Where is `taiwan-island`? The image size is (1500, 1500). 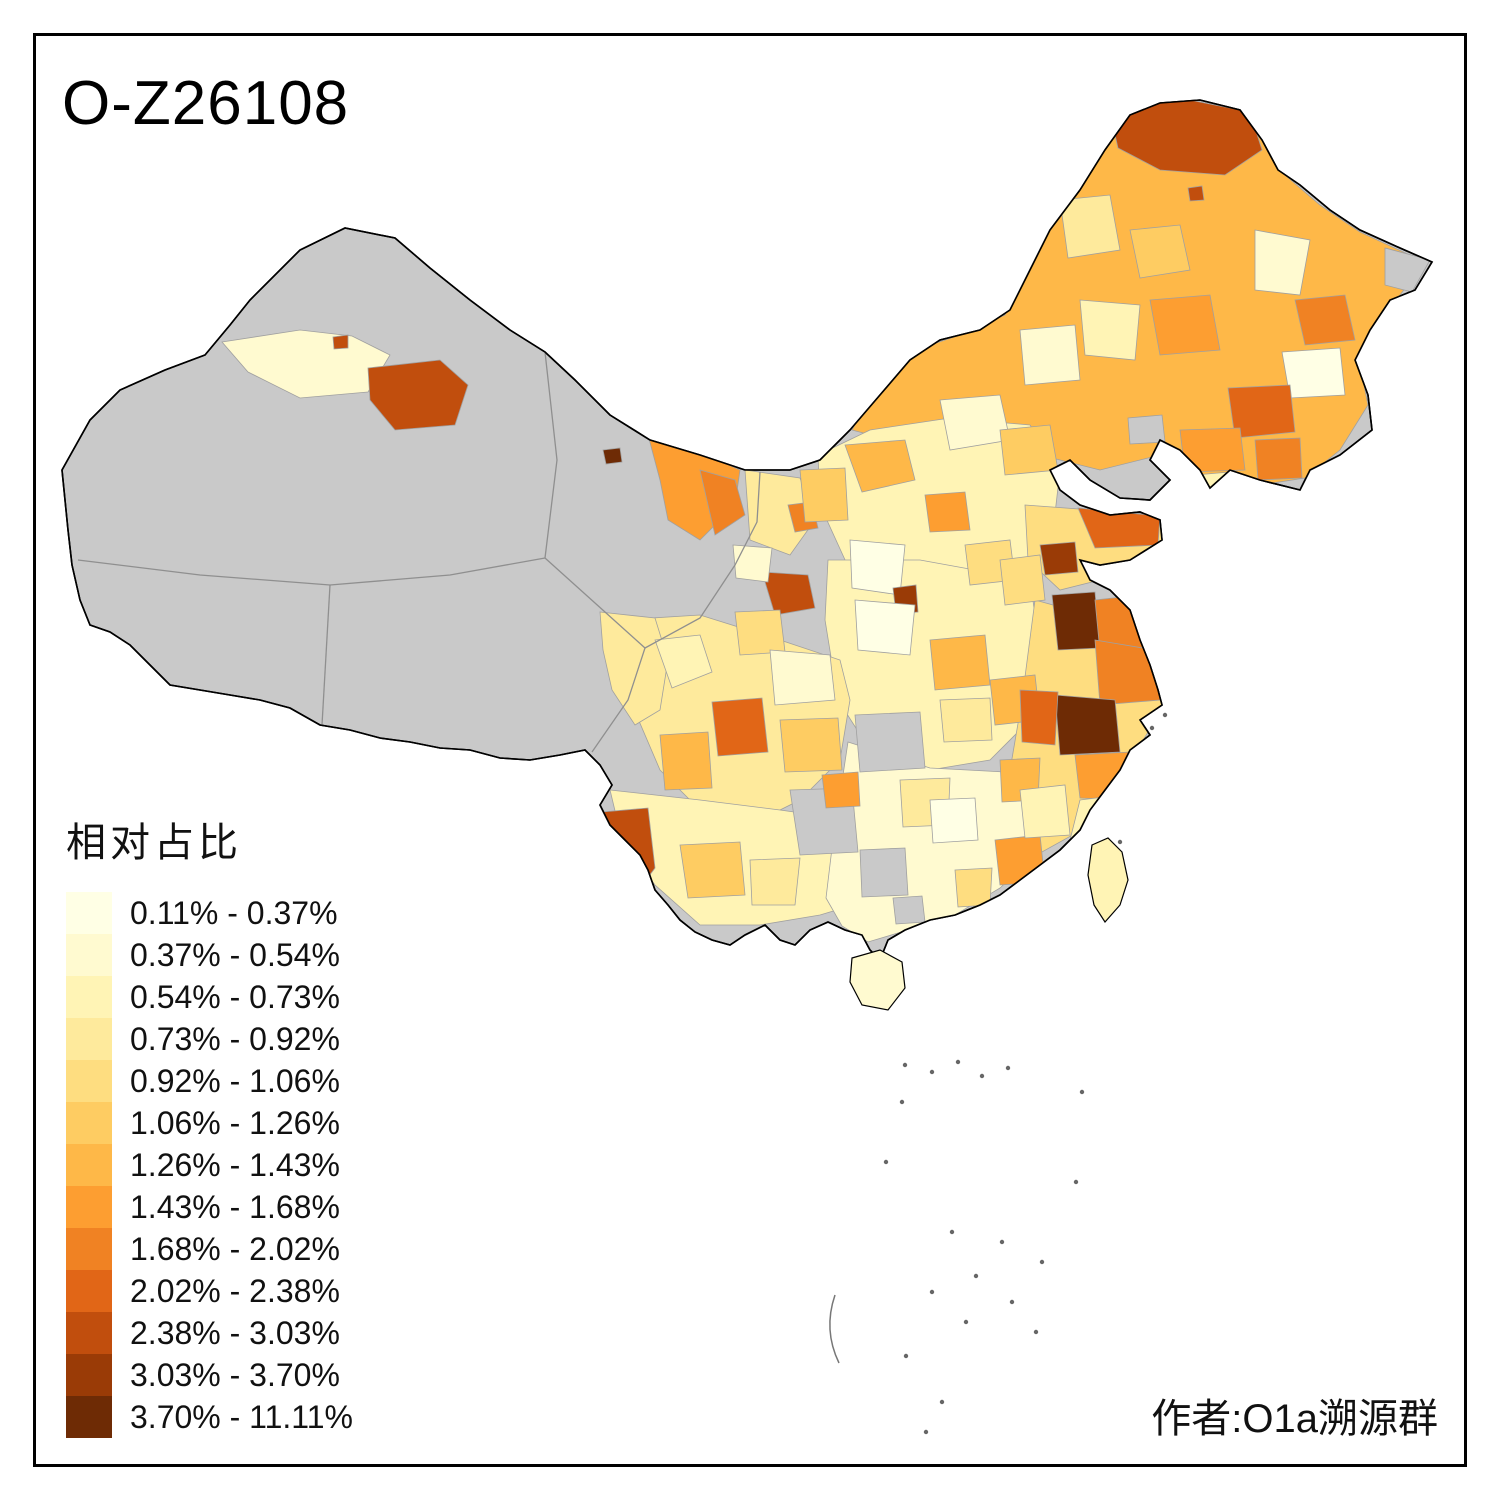
taiwan-island is located at coordinates (1108, 880).